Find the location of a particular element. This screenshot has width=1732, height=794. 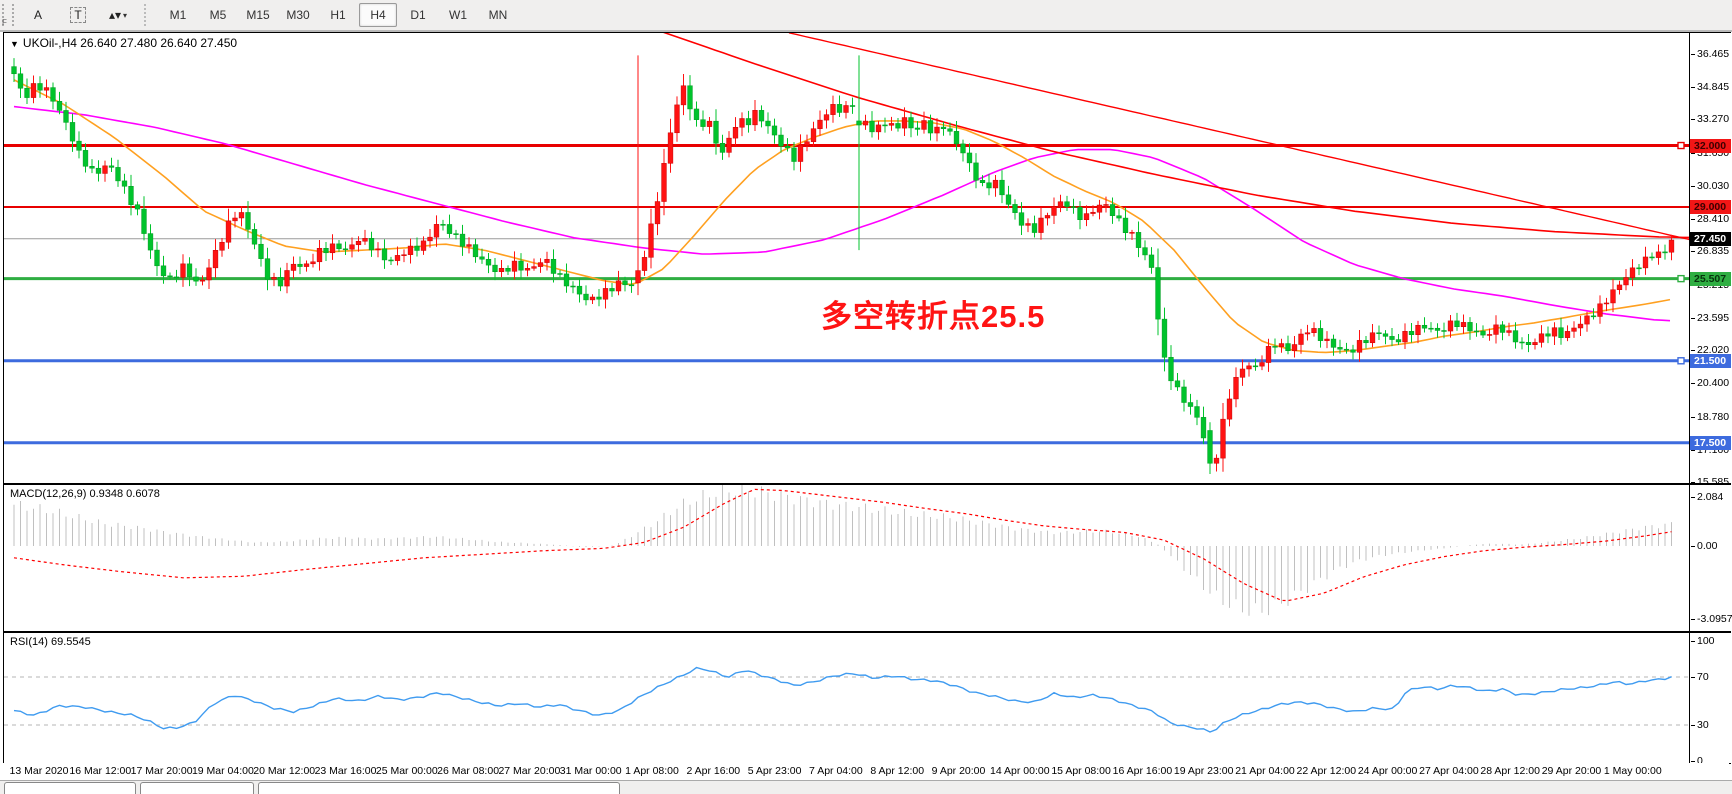

timeframe-button-m1: M1 is located at coordinates (178, 15).